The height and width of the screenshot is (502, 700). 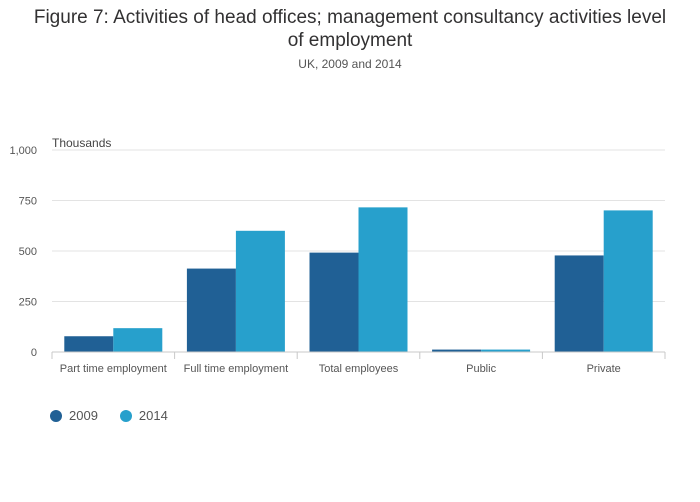 I want to click on legend-label-2009: 2009, so click(x=83, y=415).